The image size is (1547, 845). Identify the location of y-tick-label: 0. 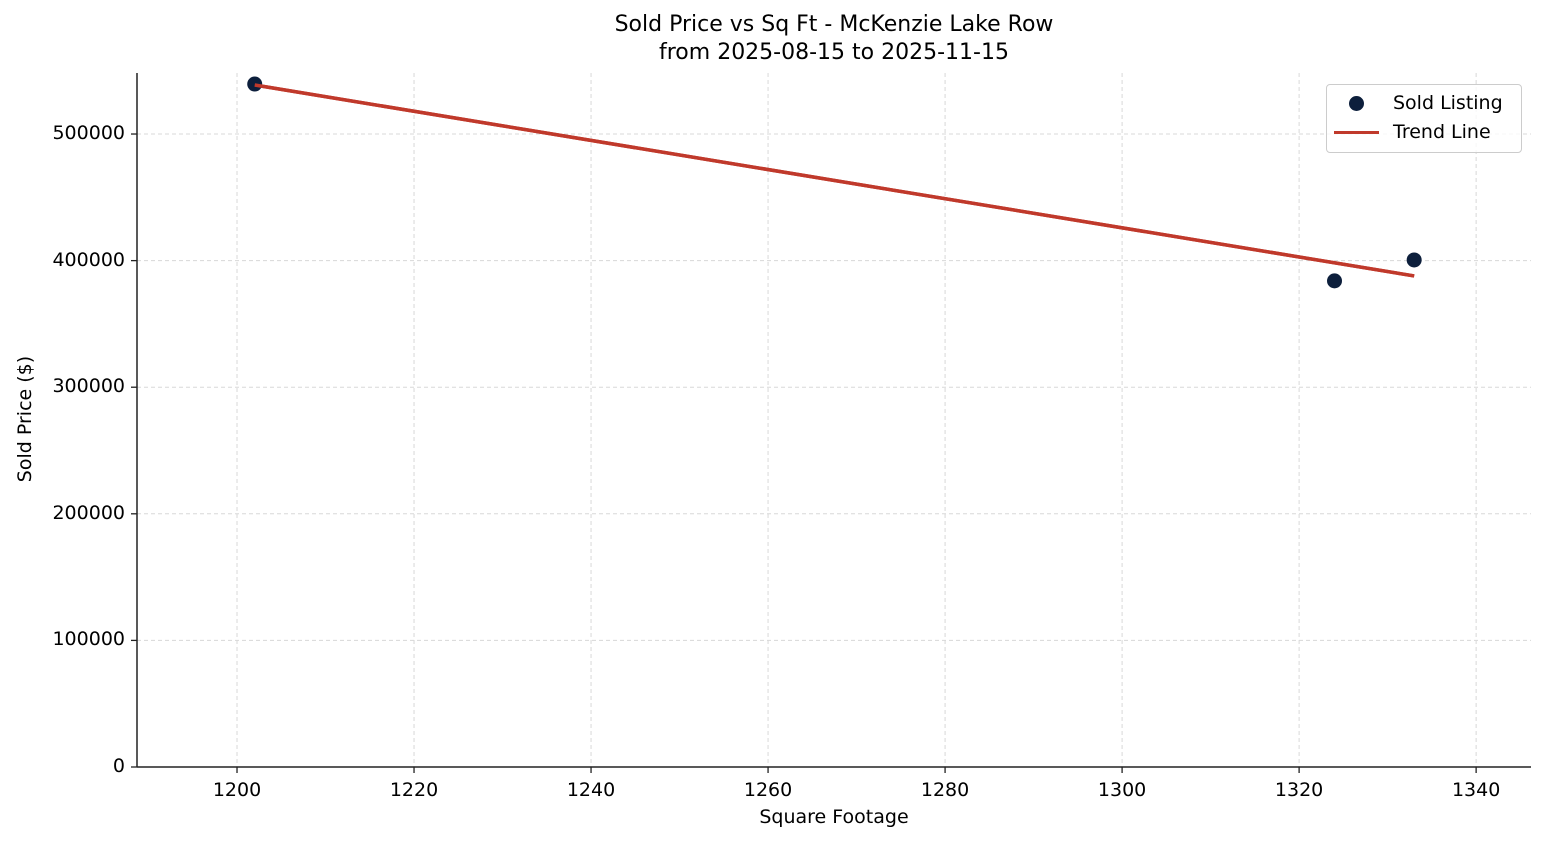
(118, 766).